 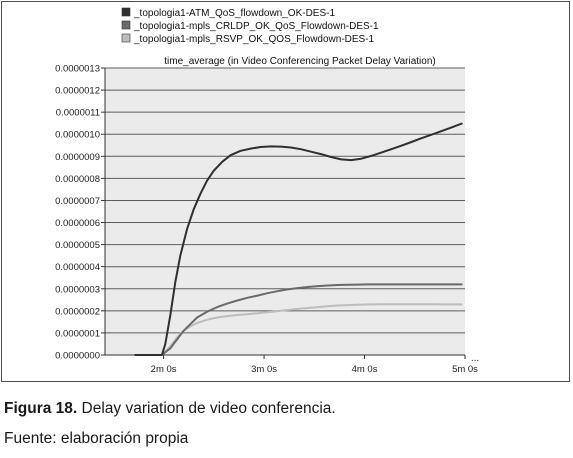 I want to click on y-tick-label: 0.0000011, so click(x=78, y=113).